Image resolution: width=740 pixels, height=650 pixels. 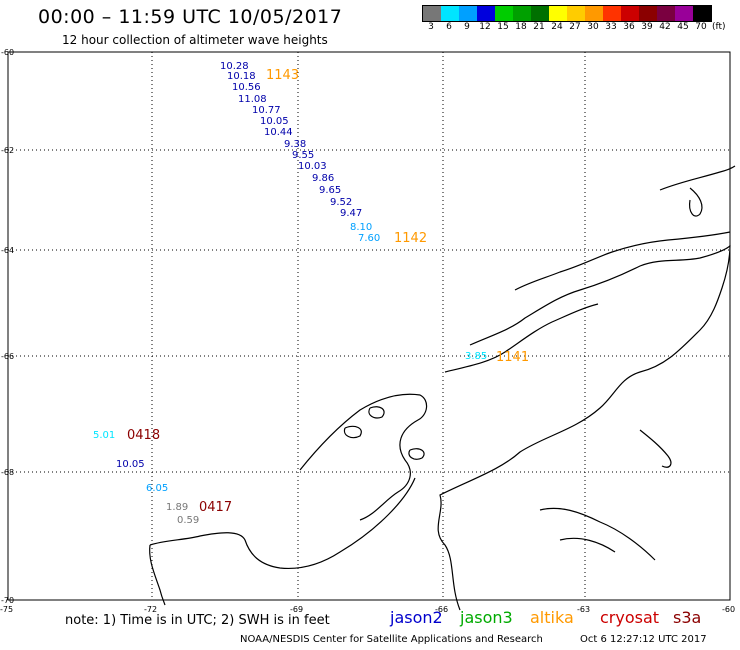 What do you see at coordinates (303, 155) in the screenshot?
I see `wave-height-value: 9.55` at bounding box center [303, 155].